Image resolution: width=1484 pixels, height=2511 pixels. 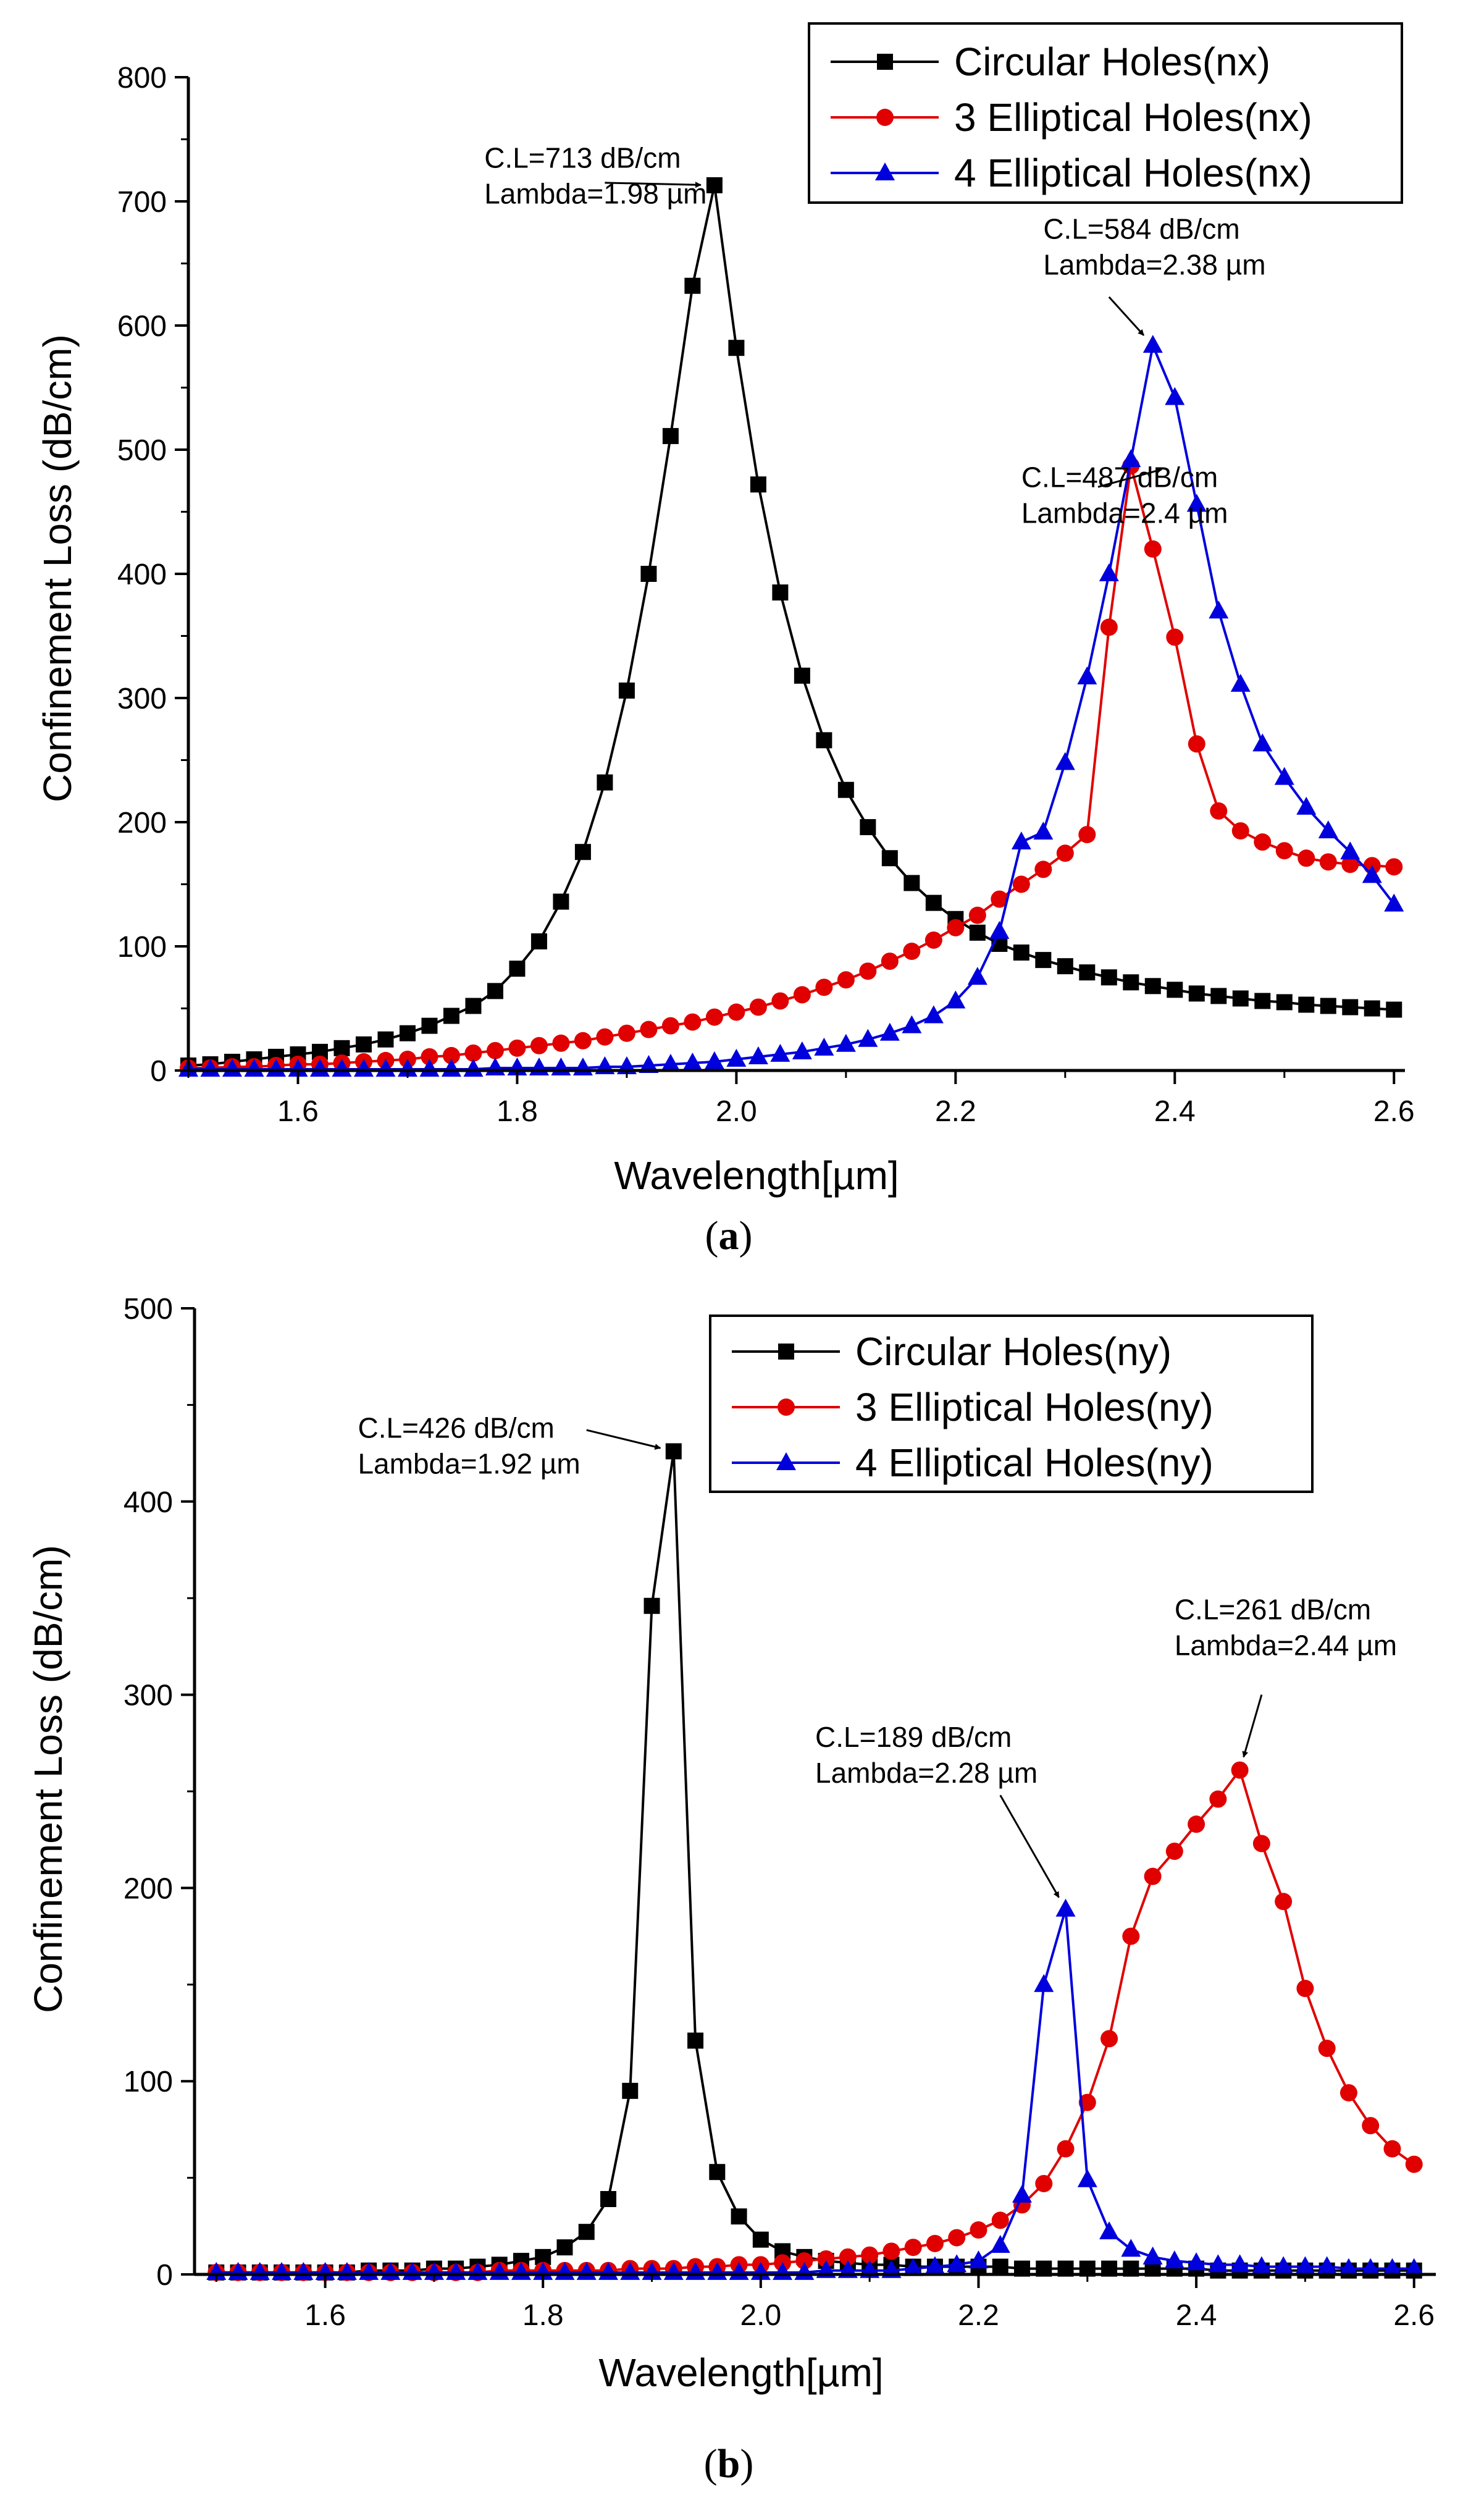 I want to click on panel-b-x-tick-label: 1.8, so click(x=543, y=2315).